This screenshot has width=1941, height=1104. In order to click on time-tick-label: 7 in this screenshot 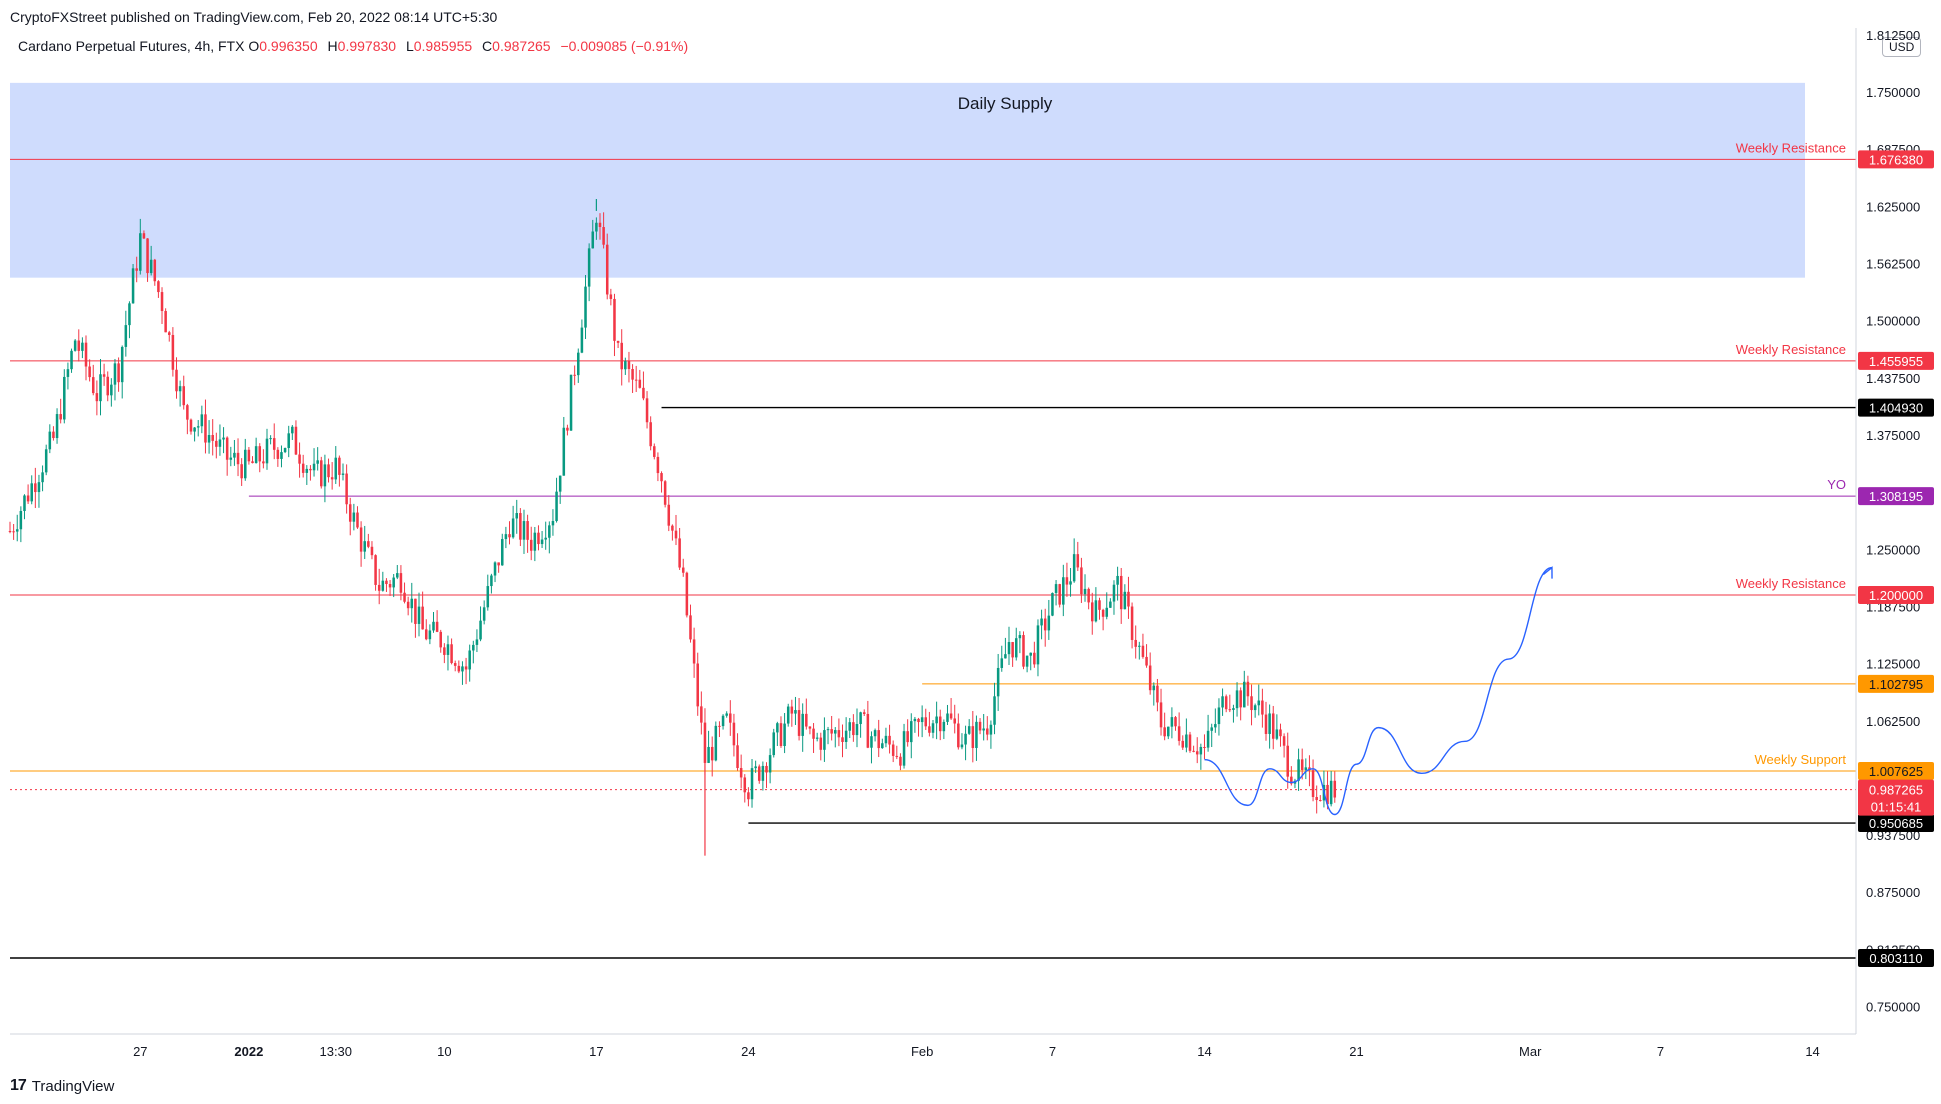, I will do `click(1660, 1051)`.